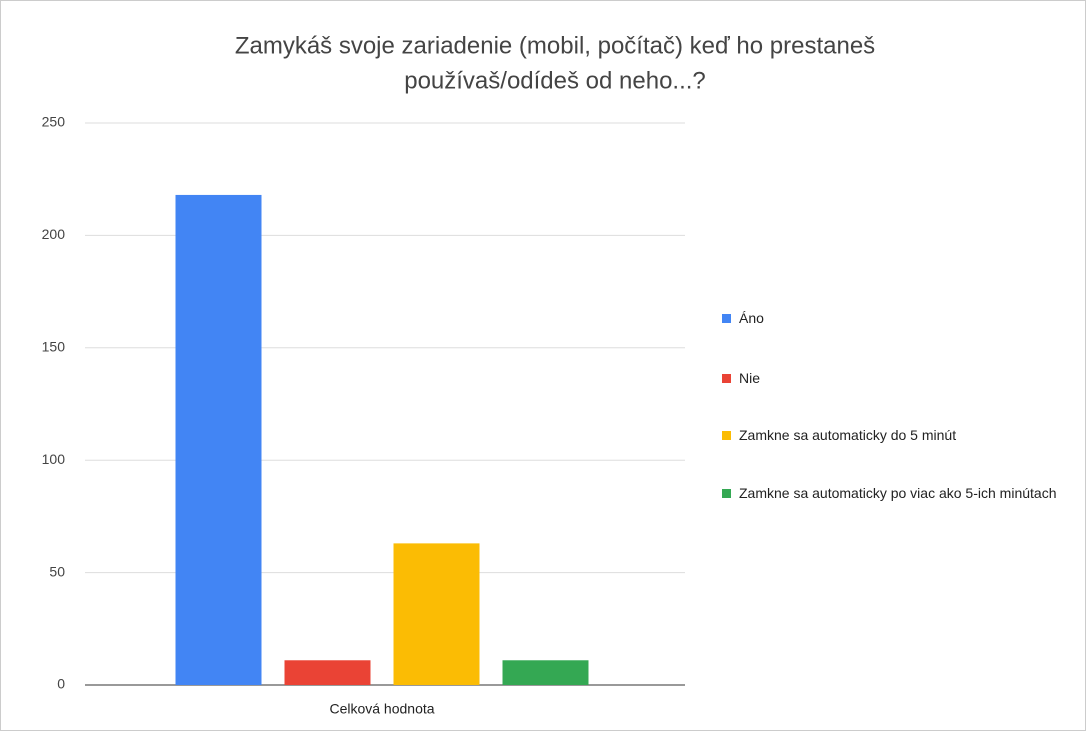 Image resolution: width=1086 pixels, height=731 pixels. Describe the element at coordinates (381, 709) in the screenshot. I see `x-tick-label: Celková hodnota` at that location.